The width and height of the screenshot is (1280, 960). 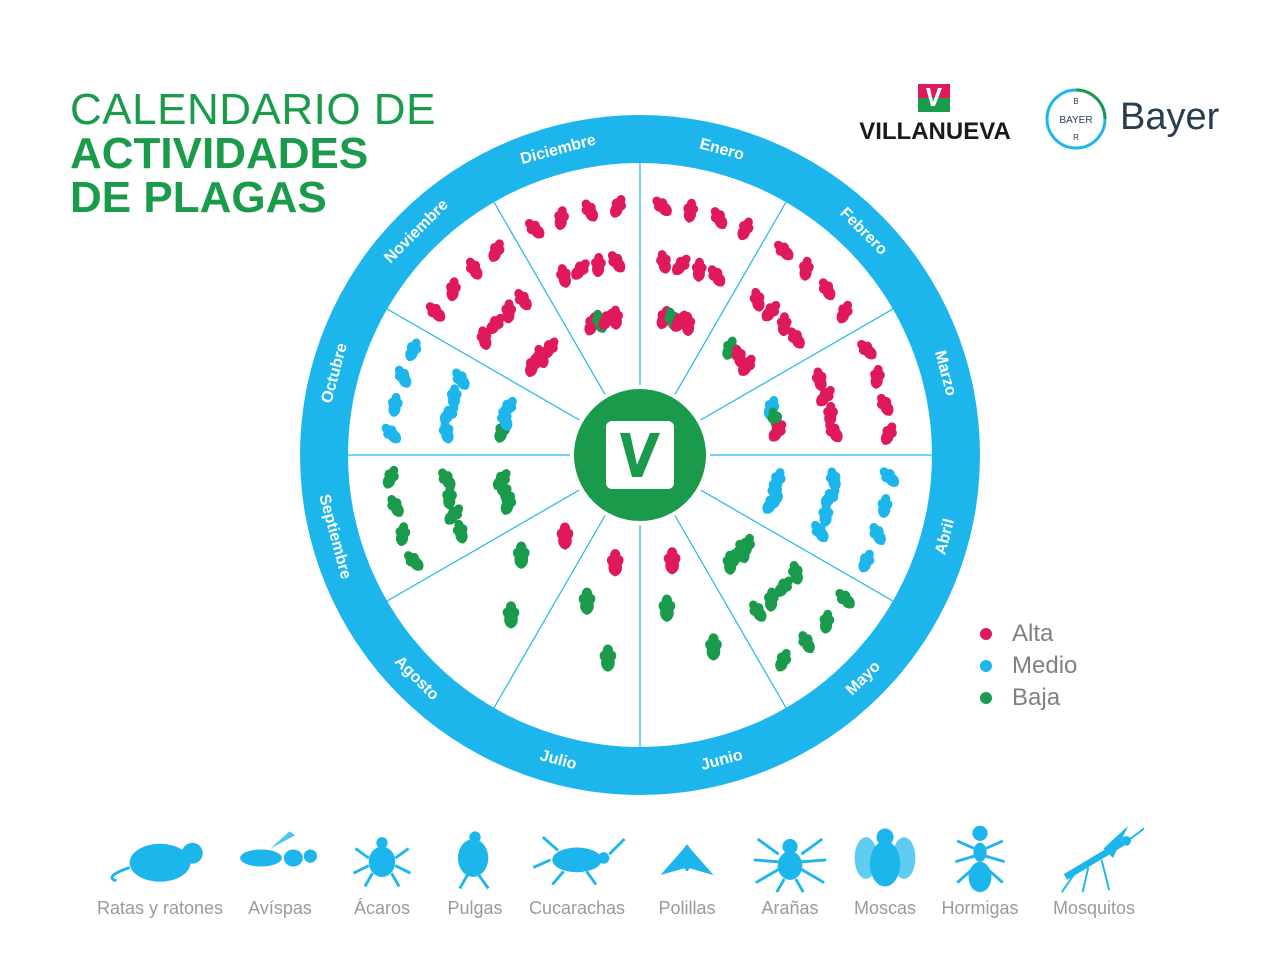 I want to click on pest-type-label: Cucarachas, so click(x=577, y=908).